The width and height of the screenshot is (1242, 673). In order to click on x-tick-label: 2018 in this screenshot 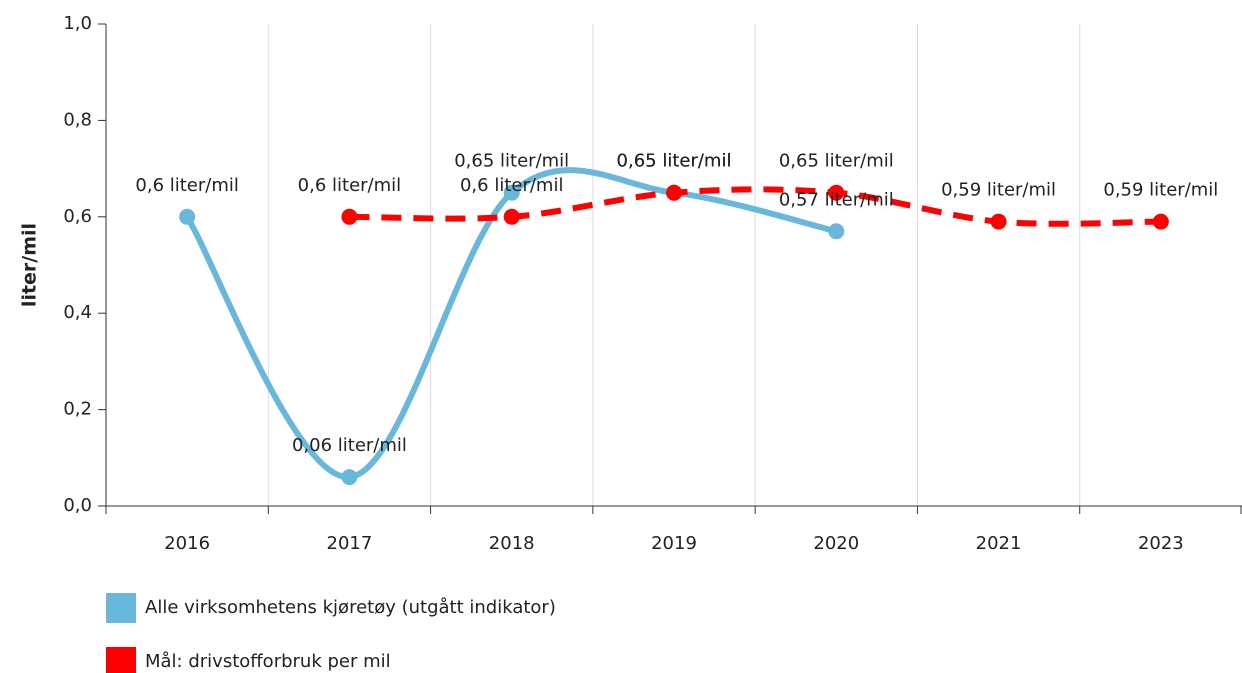, I will do `click(512, 543)`.